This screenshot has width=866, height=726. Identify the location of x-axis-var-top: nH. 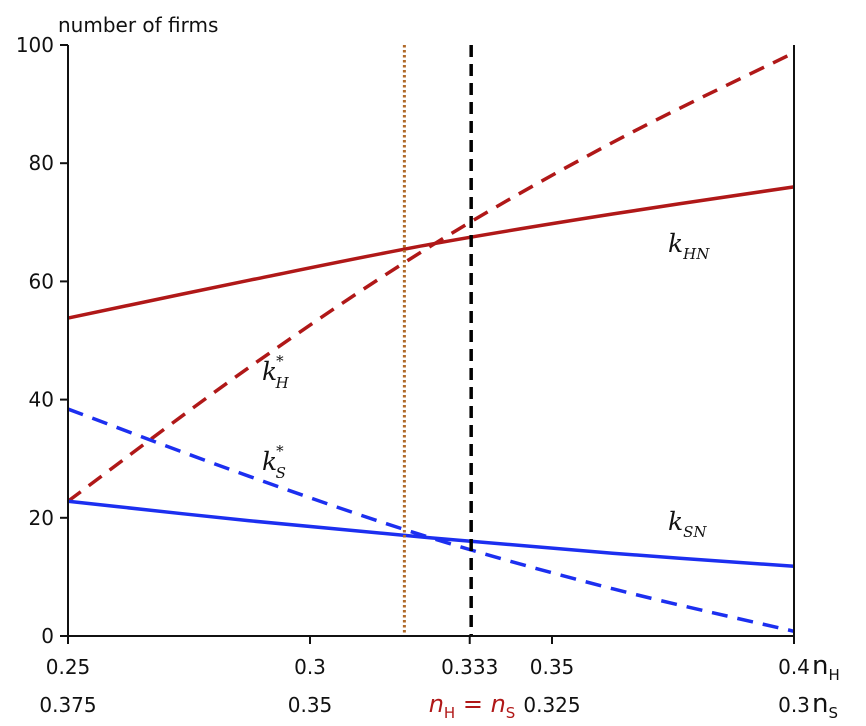
(826, 667).